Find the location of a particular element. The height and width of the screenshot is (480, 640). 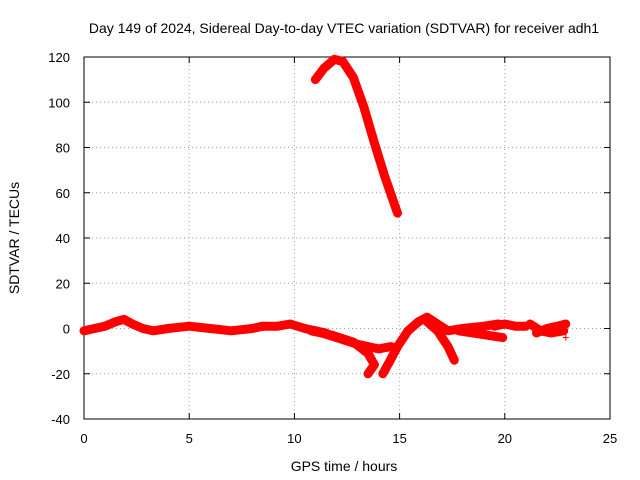

x-tick-label: 10 is located at coordinates (294, 438).